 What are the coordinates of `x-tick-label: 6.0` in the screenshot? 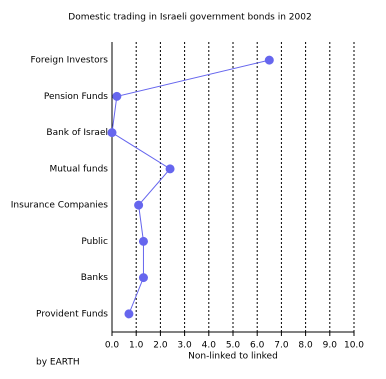 It's located at (257, 346).